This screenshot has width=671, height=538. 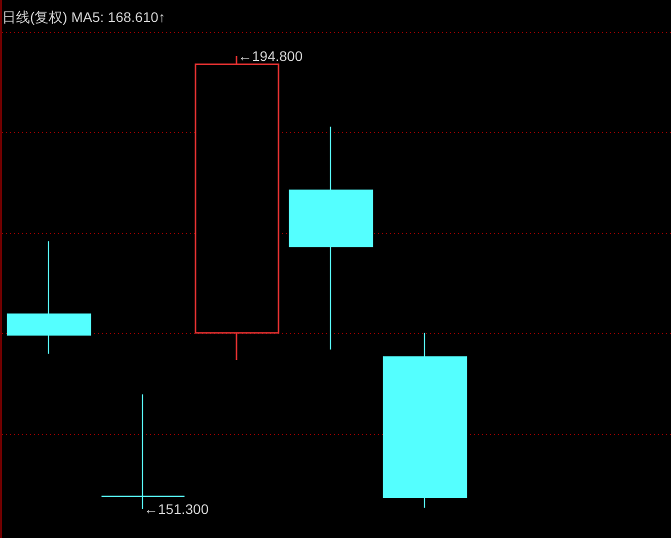 I want to click on annotation: ←151.300, so click(x=176, y=508).